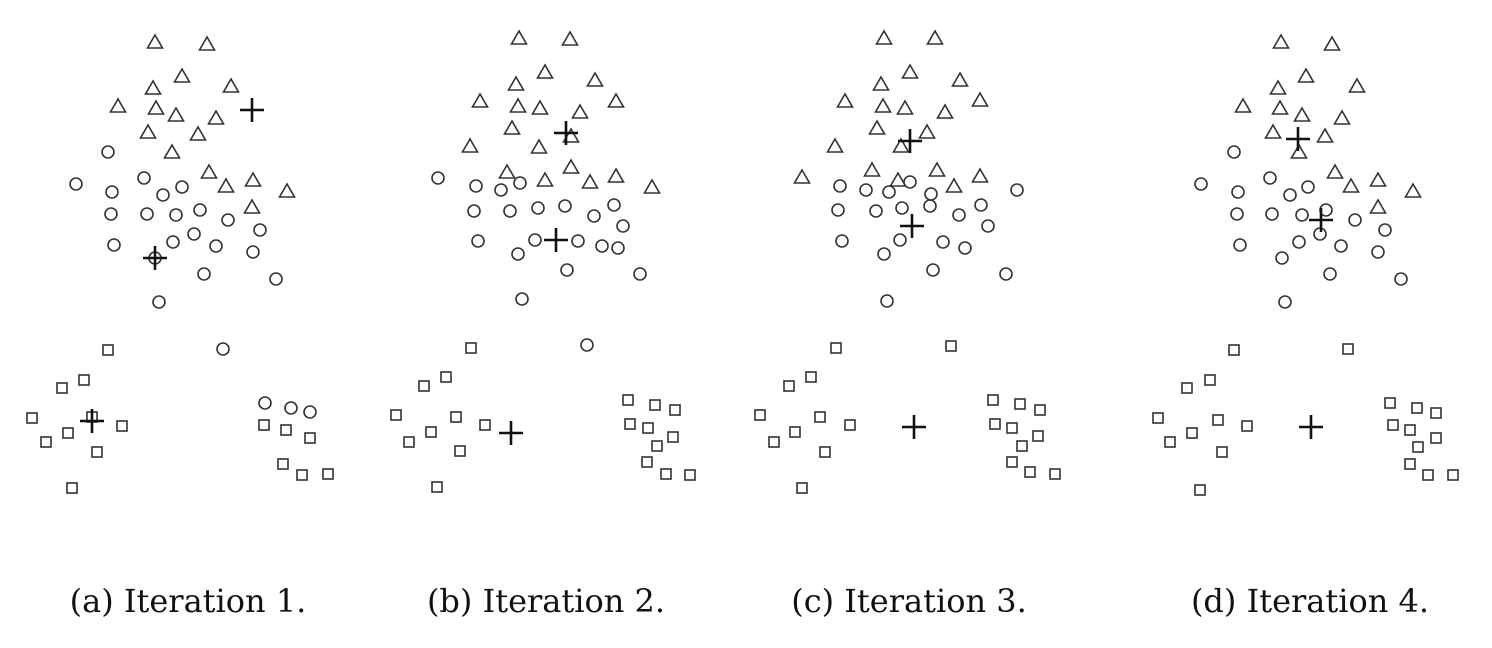 This screenshot has width=1492, height=648. What do you see at coordinates (907, 261) in the screenshot?
I see `panel-c` at bounding box center [907, 261].